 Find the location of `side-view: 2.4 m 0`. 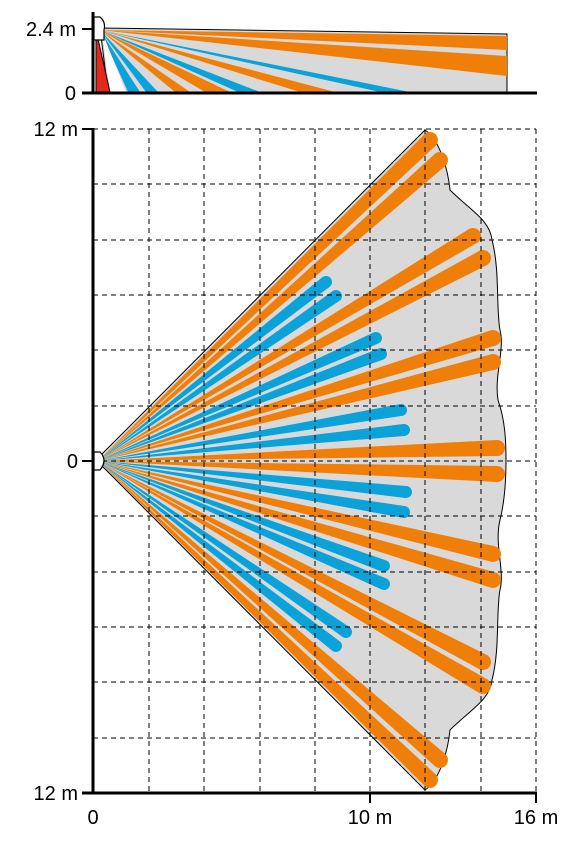

side-view: 2.4 m 0 is located at coordinates (281, 58).